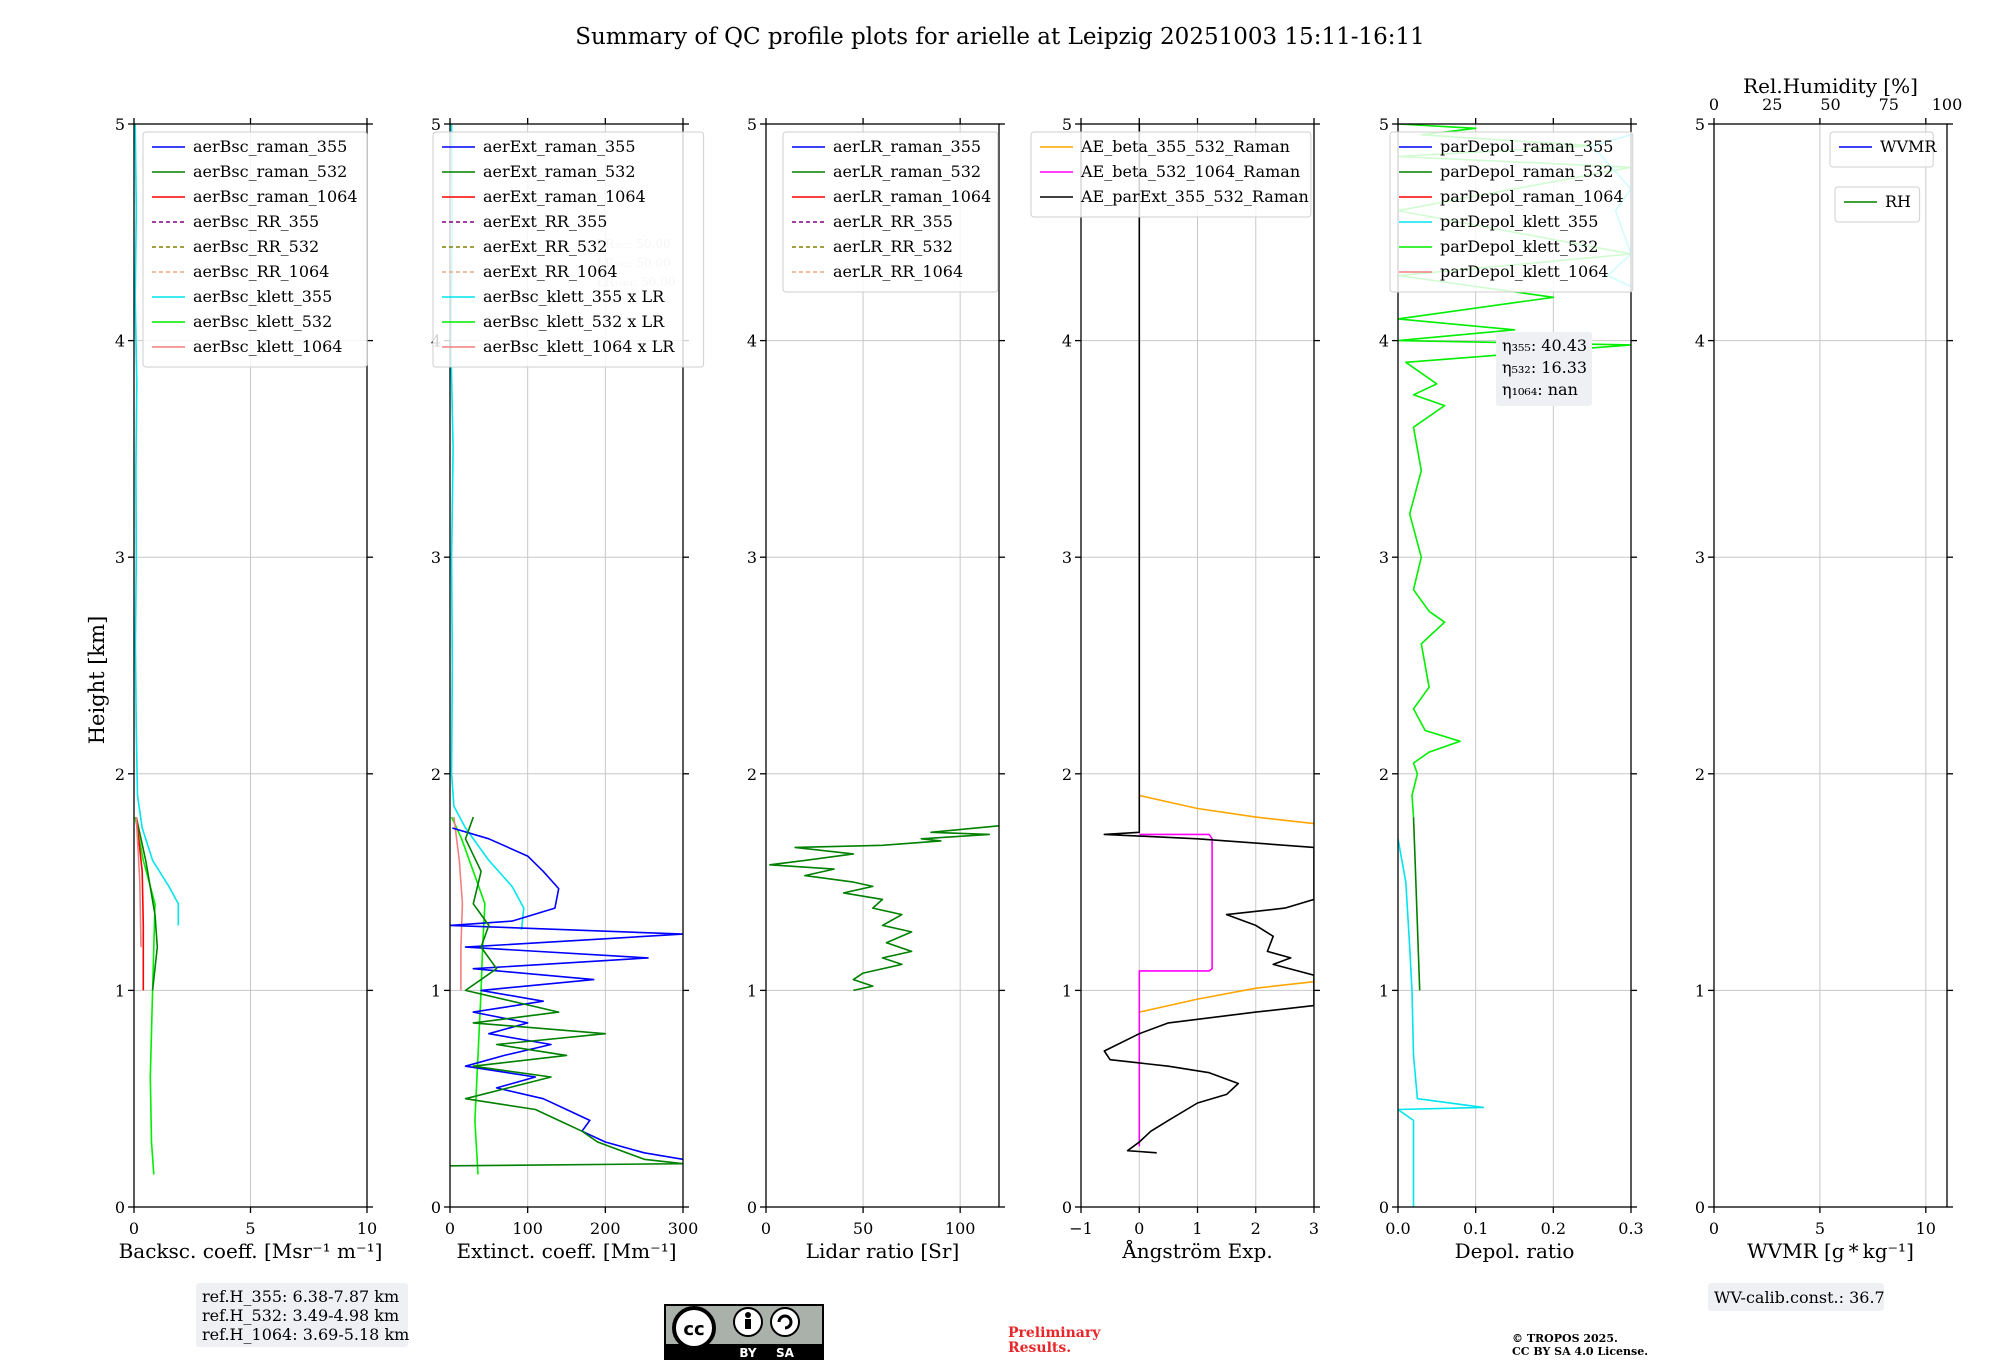  Describe the element at coordinates (907, 171) in the screenshot. I see `legend-label-1: aerLR_raman_532` at that location.